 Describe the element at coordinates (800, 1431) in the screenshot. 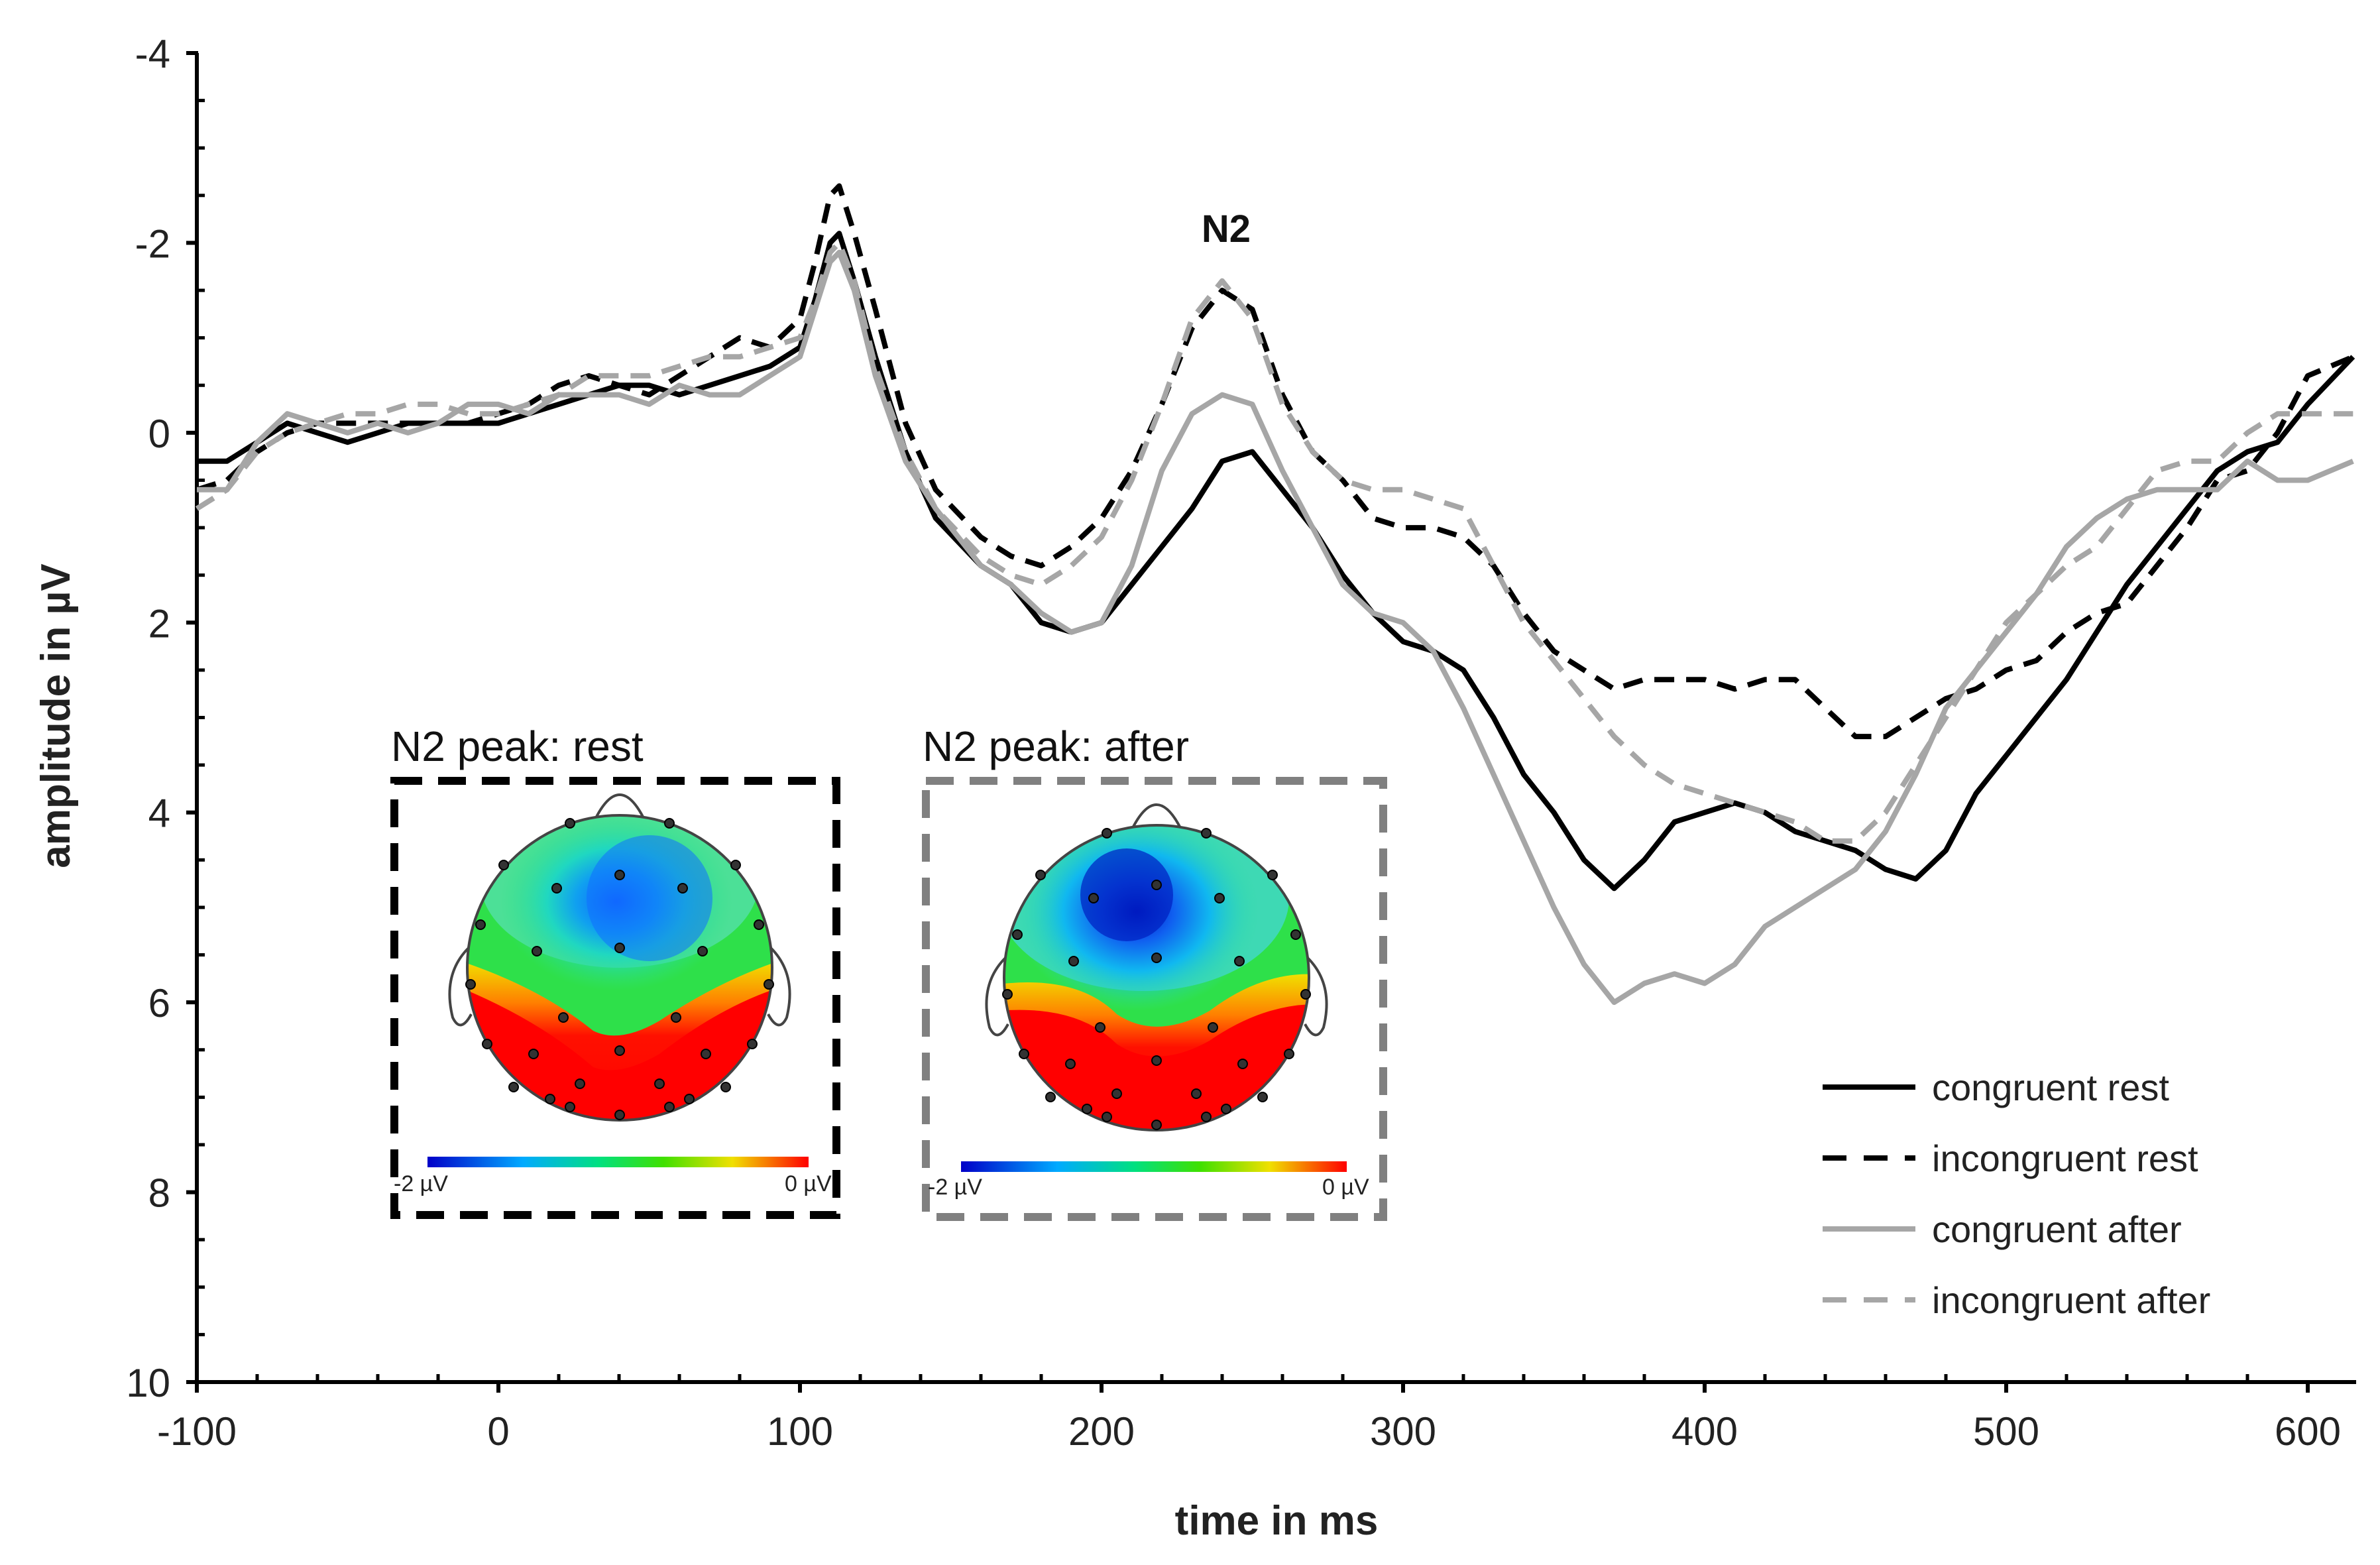

I see `x-tick-label: 100` at that location.